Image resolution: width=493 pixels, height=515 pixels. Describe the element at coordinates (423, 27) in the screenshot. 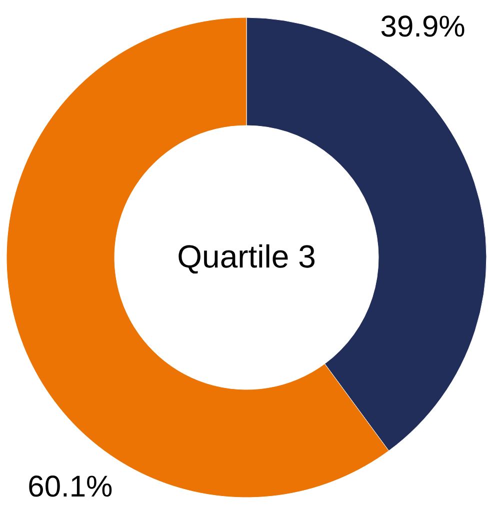

I see `data-label: 39.9%` at that location.